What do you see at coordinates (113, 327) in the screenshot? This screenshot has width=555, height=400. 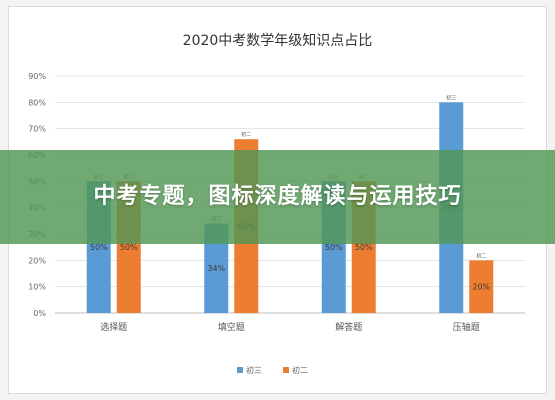 I see `x-tick-label: 选择题` at bounding box center [113, 327].